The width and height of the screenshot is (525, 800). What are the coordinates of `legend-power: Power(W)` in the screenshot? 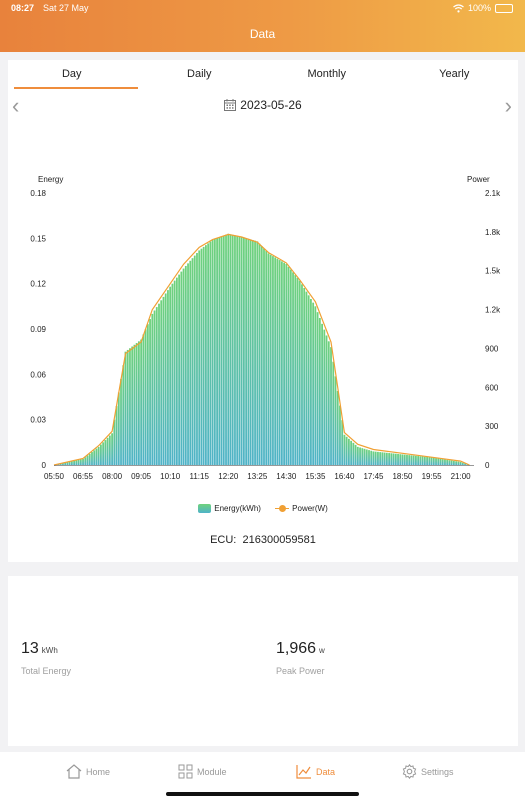 It's located at (301, 508).